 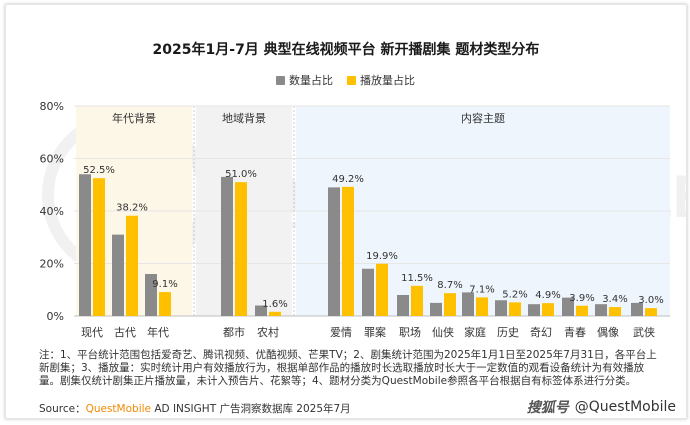 I want to click on legend-label-plays: 播放量占比, so click(x=387, y=80).